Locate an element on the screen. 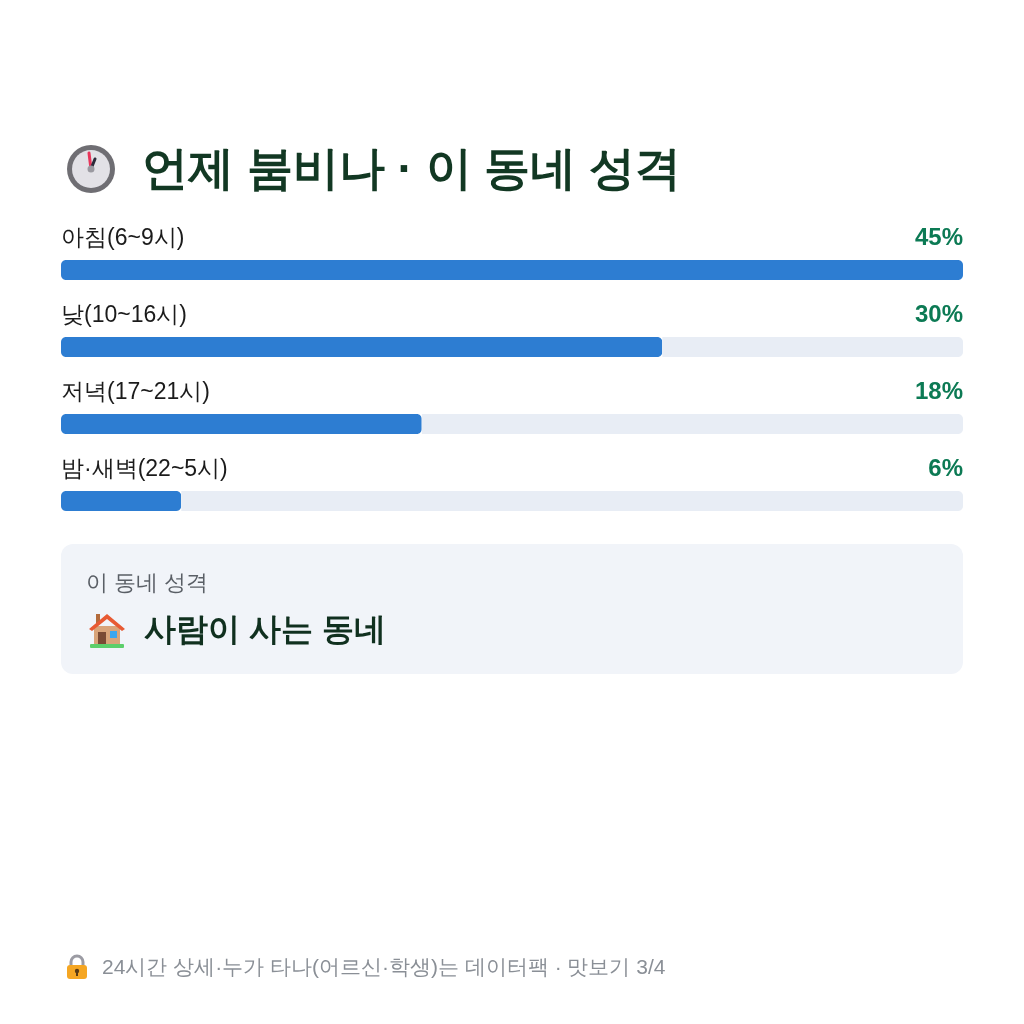 The height and width of the screenshot is (1024, 1024). y-tick-label: 저녁(17~21시) is located at coordinates (135, 391).